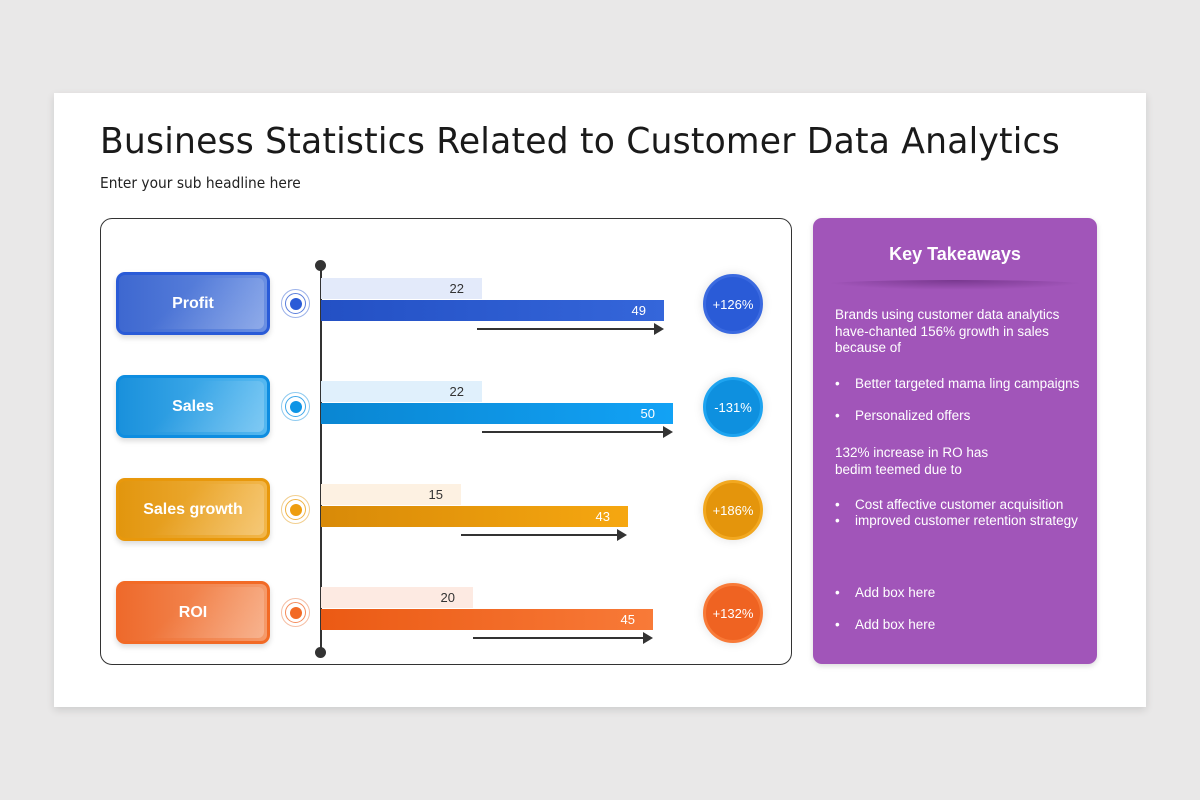 Image resolution: width=1200 pixels, height=800 pixels. What do you see at coordinates (193, 509) in the screenshot?
I see `category-button-sales-growth: Sales growth` at bounding box center [193, 509].